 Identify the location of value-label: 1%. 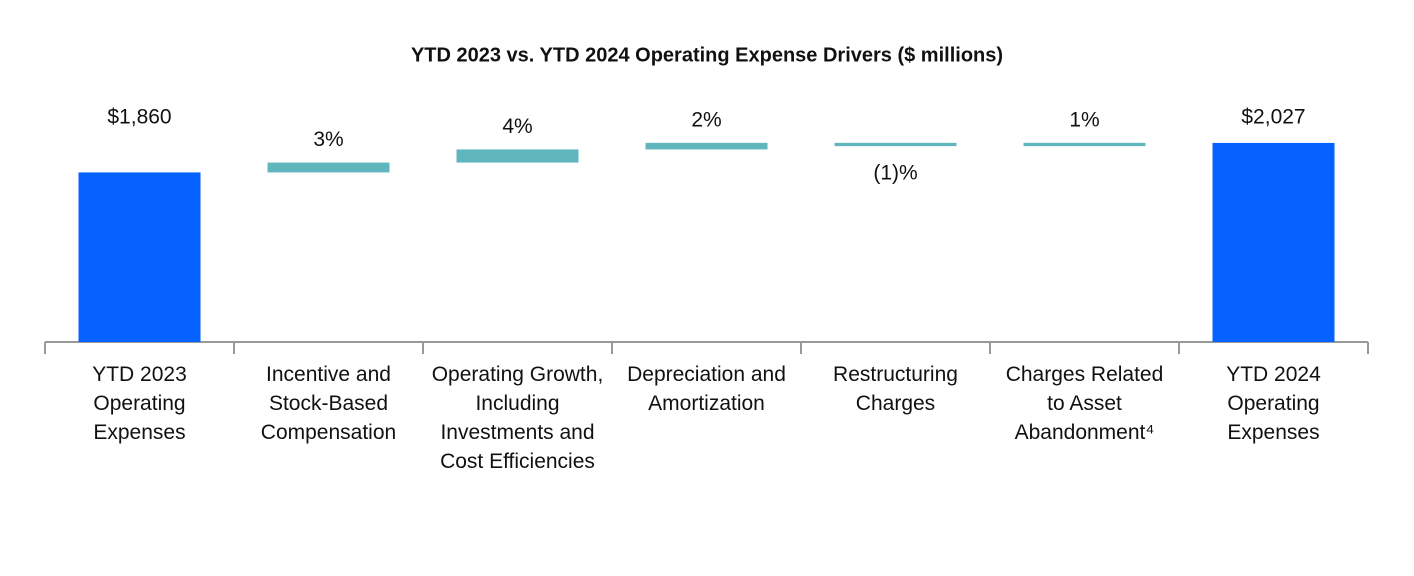
(1084, 119).